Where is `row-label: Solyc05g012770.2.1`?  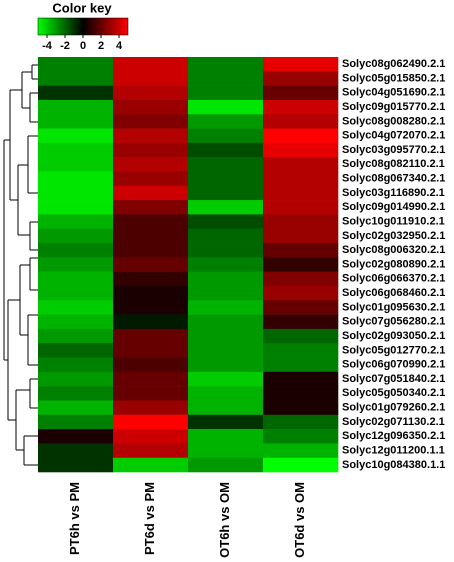 row-label: Solyc05g012770.2.1 is located at coordinates (393, 350).